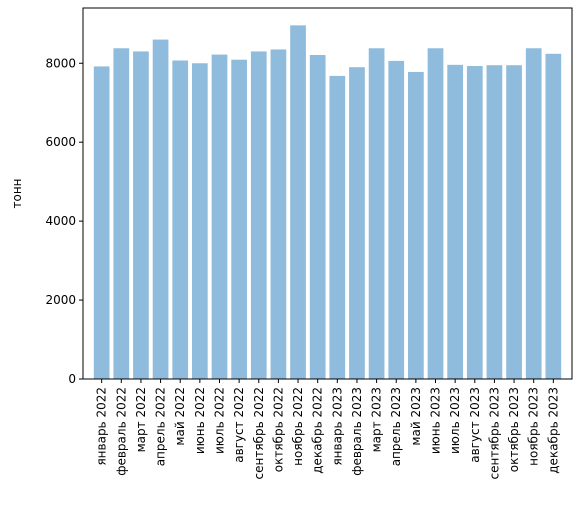  What do you see at coordinates (337, 426) in the screenshot?
I see `x-tick-label: январь 2023` at bounding box center [337, 426].